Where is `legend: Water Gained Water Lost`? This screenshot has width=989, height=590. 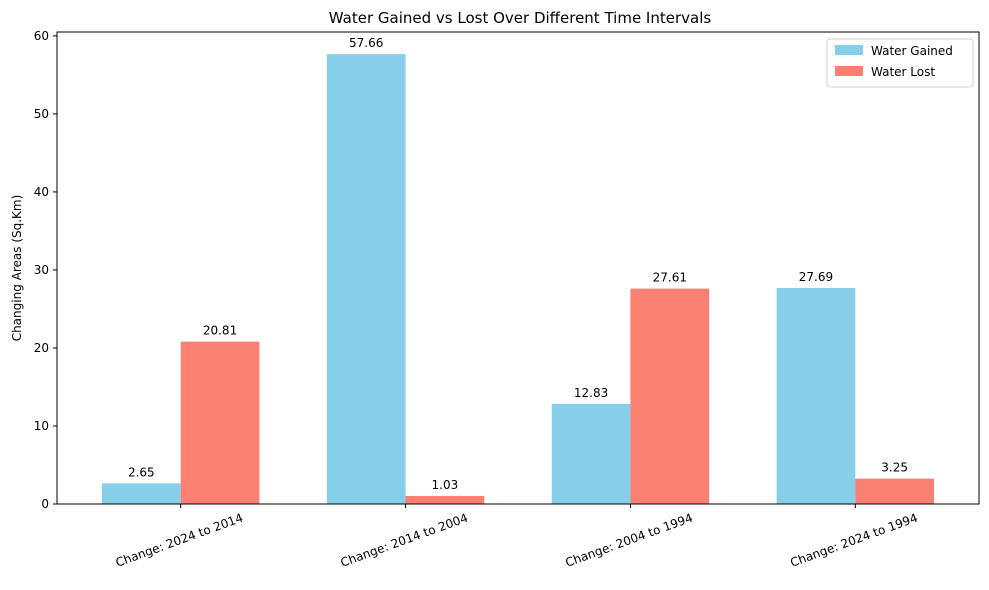
legend: Water Gained Water Lost is located at coordinates (900, 63).